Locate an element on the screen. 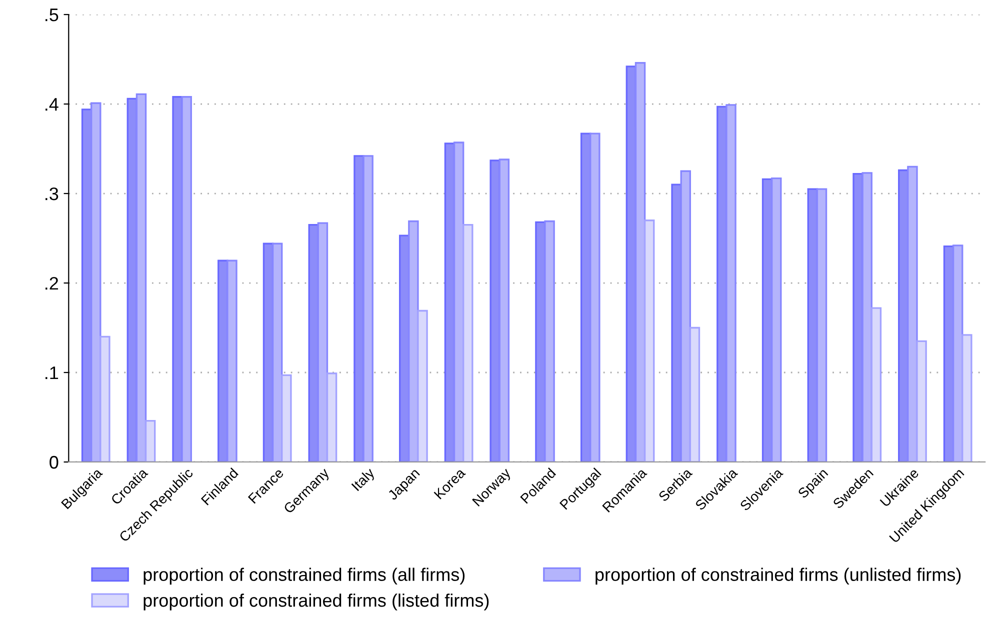 Image resolution: width=995 pixels, height=632 pixels. y-tick-label: .3 is located at coordinates (52, 193).